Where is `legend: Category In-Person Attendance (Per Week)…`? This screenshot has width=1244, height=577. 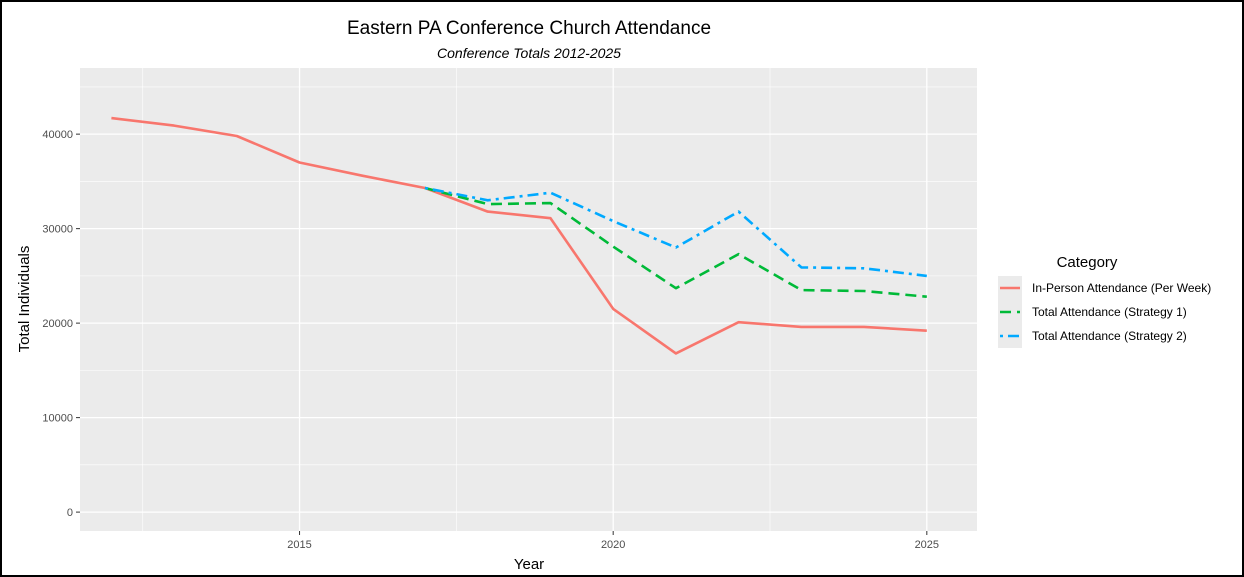
legend: Category In-Person Attendance (Per Week)… is located at coordinates (1104, 301).